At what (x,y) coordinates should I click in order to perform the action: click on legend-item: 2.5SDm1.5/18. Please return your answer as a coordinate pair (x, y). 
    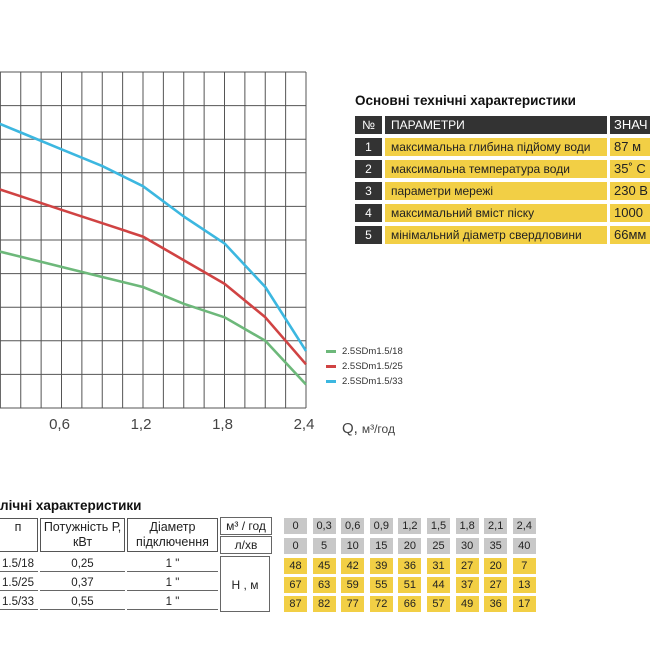
    Looking at the image, I should click on (364, 351).